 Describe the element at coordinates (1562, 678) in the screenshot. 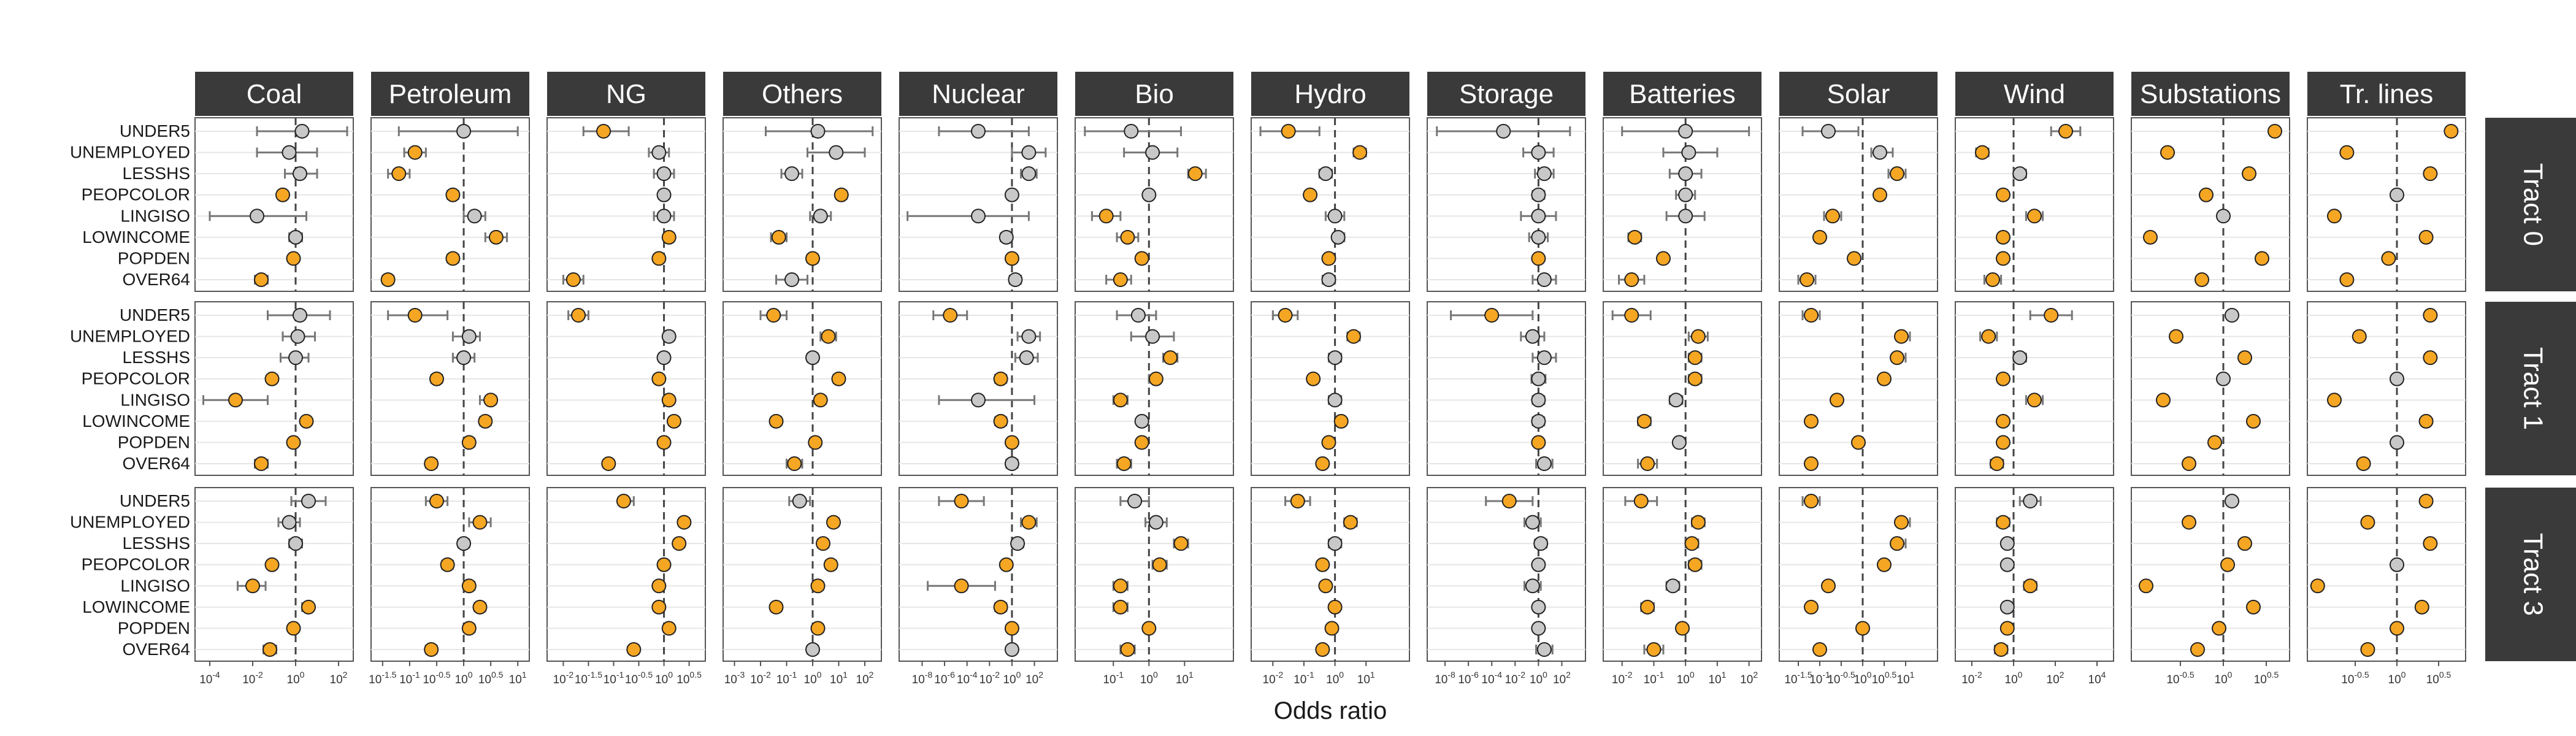

I see `x-tick-label-storage: 102` at that location.